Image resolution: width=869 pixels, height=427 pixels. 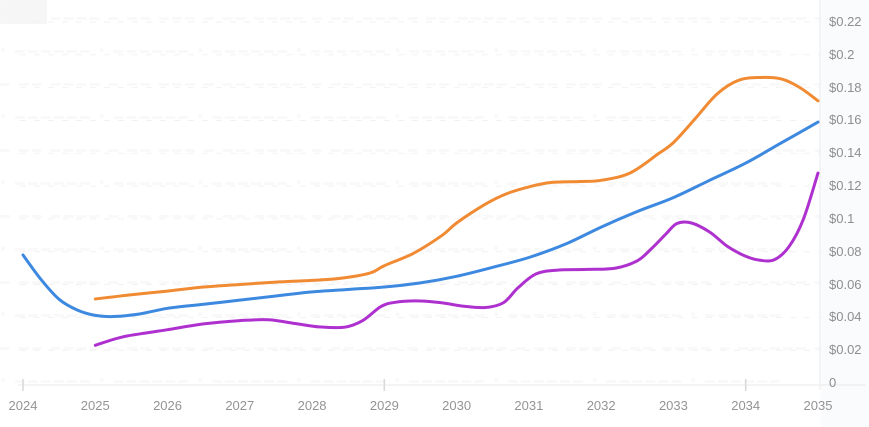 What do you see at coordinates (845, 21) in the screenshot?
I see `y-axis-label: $0.22` at bounding box center [845, 21].